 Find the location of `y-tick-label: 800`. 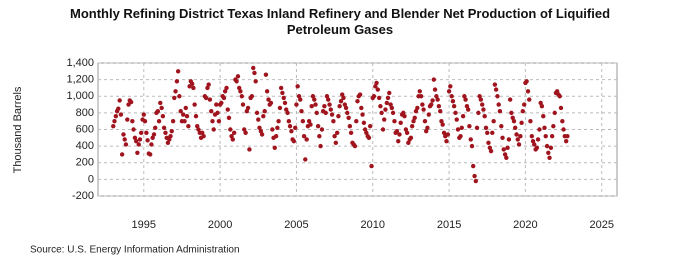

y-tick-label: 800 is located at coordinates (85, 113).